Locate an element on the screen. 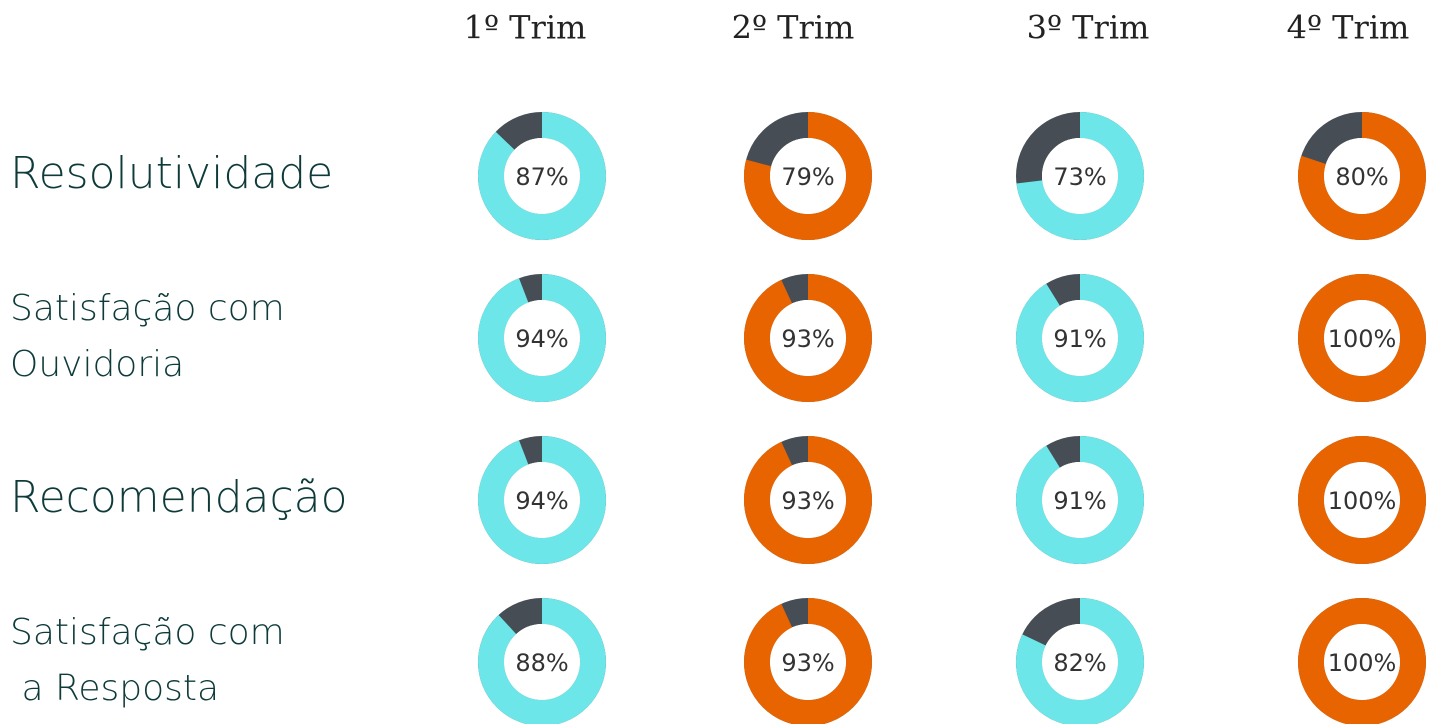 The image size is (1434, 724). column-header: 1º Trim is located at coordinates (525, 28).